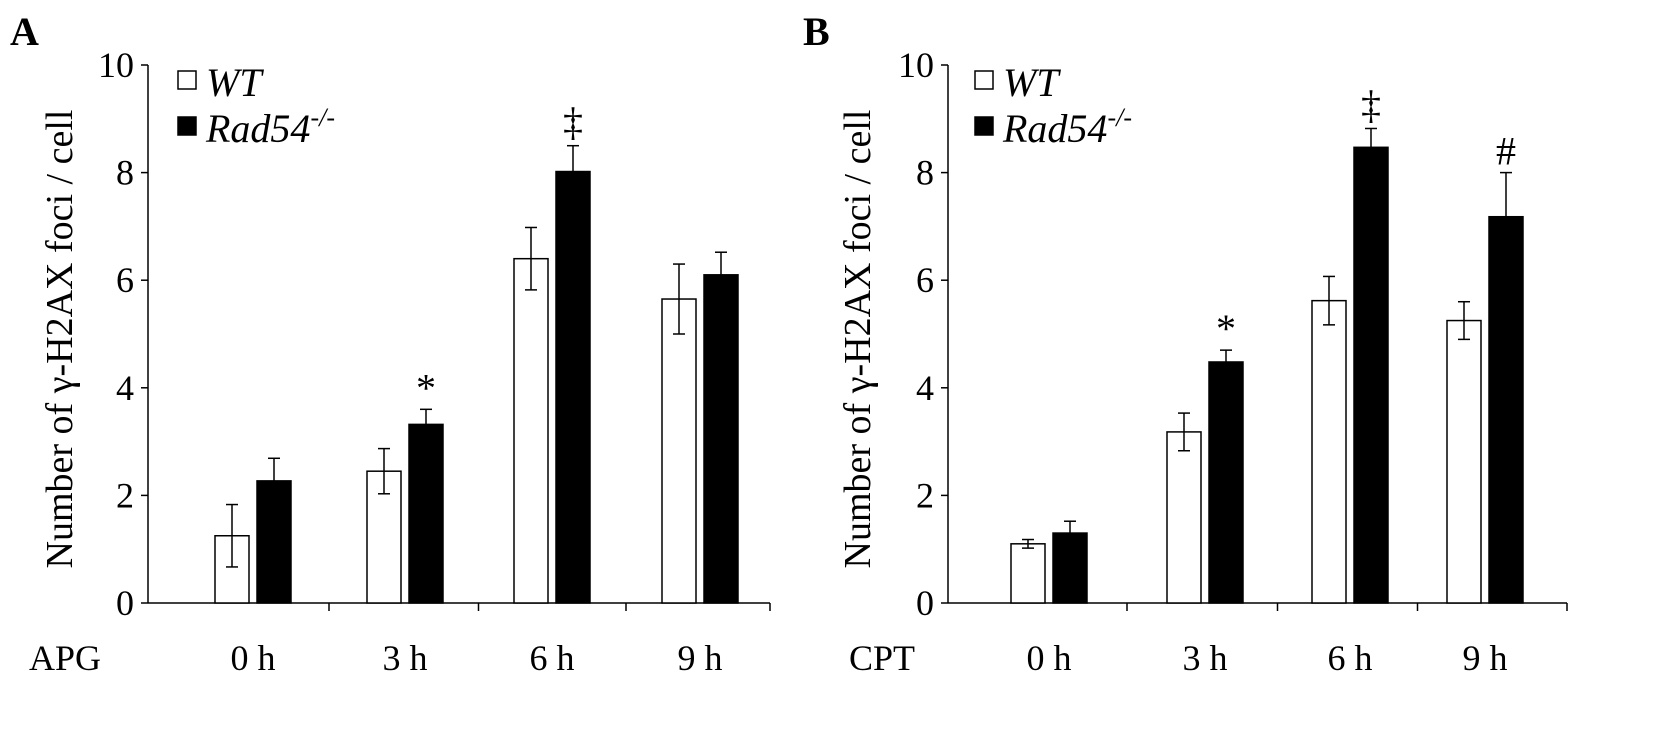 The height and width of the screenshot is (739, 1677). I want to click on panel-label: B, so click(816, 31).